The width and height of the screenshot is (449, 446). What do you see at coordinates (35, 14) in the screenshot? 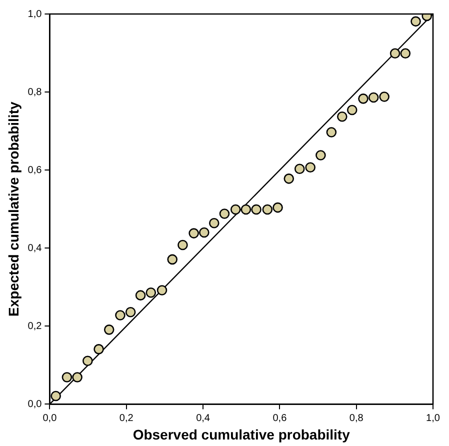
I see `y-tick-label: 1,0` at bounding box center [35, 14].